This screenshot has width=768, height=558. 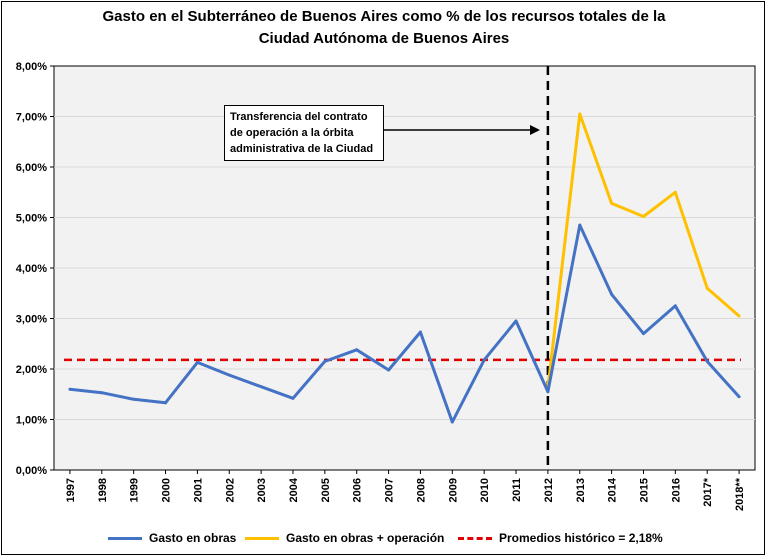 I want to click on x-tick-label: 2007, so click(x=390, y=490).